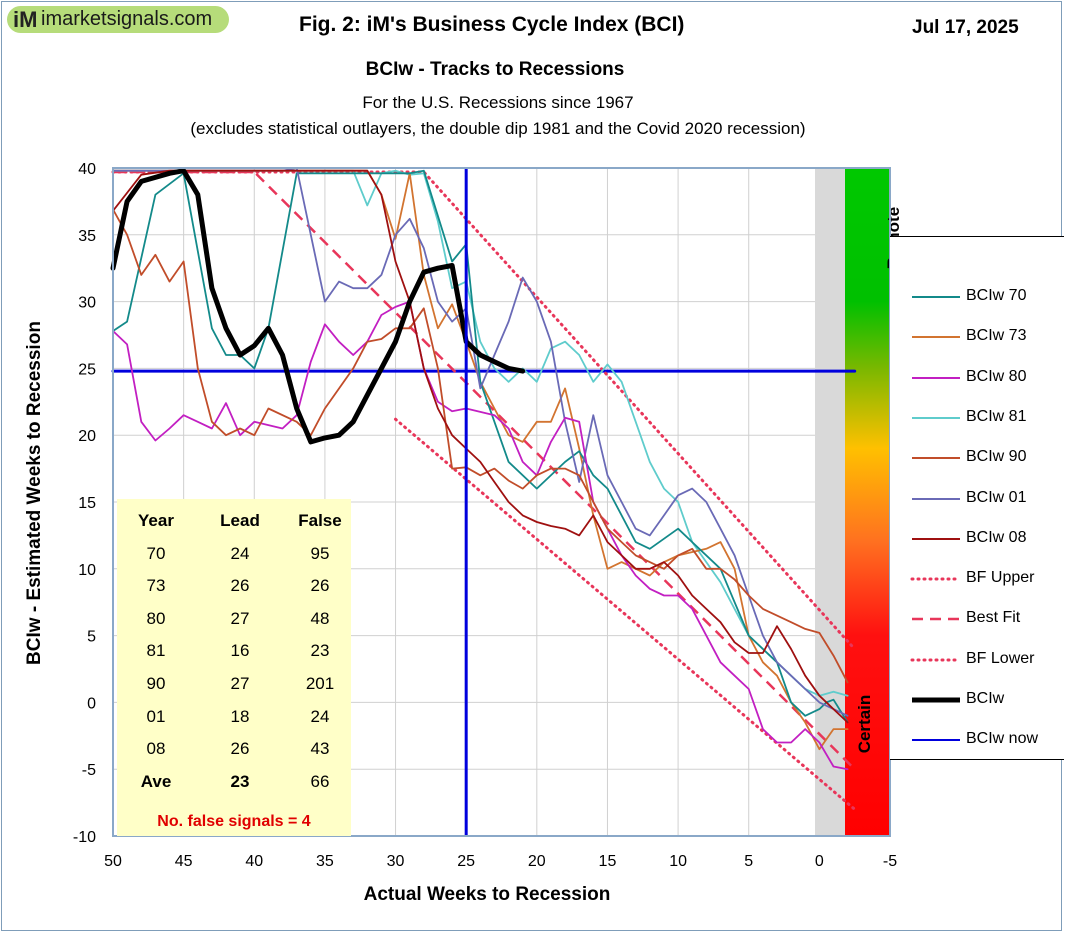  I want to click on y-tick-label: 15, so click(87, 503).